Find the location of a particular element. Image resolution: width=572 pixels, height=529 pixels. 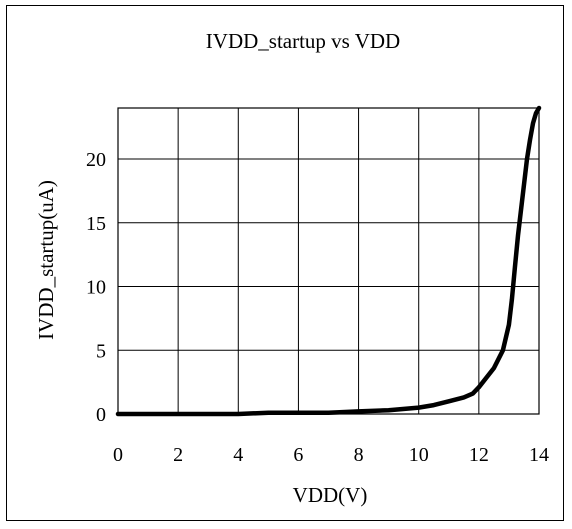

y-tick-labels: 0 5 10 15 20 is located at coordinates (96, 287).